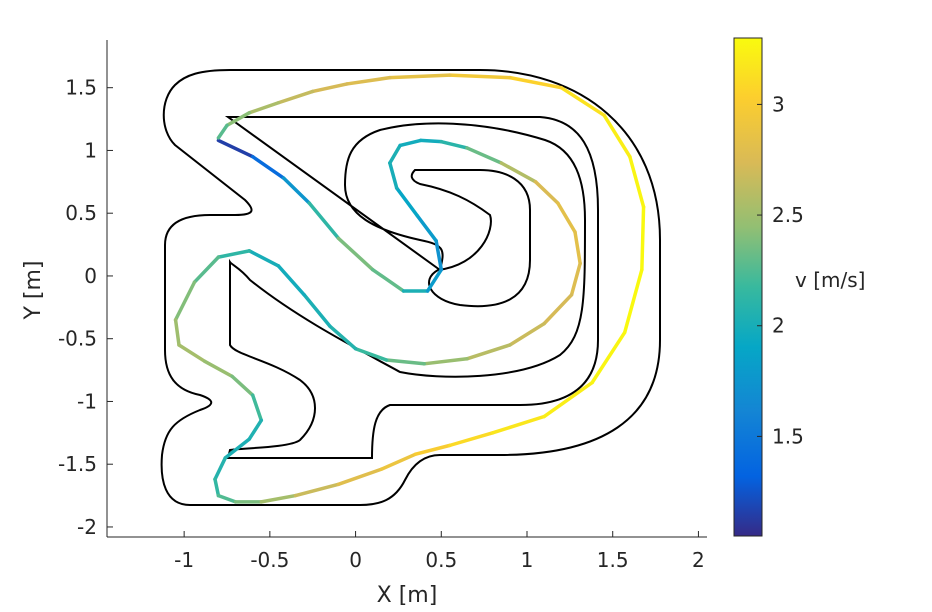  Describe the element at coordinates (81, 88) in the screenshot. I see `y-tick-label: 1.5` at that location.